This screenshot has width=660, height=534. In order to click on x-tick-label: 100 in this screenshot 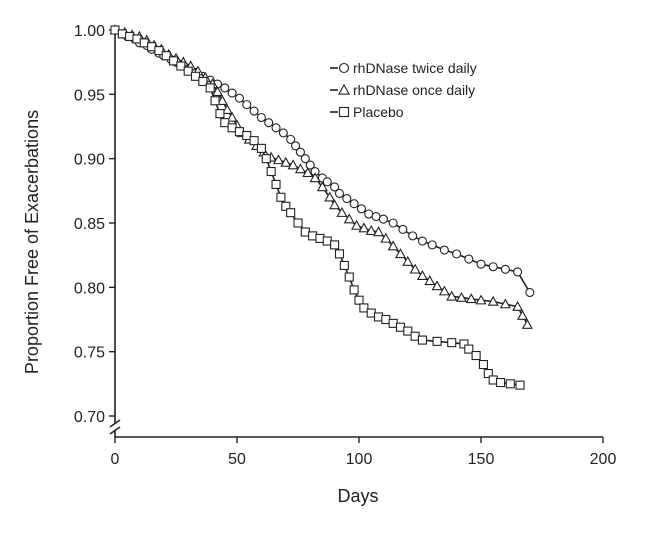, I will do `click(359, 459)`.